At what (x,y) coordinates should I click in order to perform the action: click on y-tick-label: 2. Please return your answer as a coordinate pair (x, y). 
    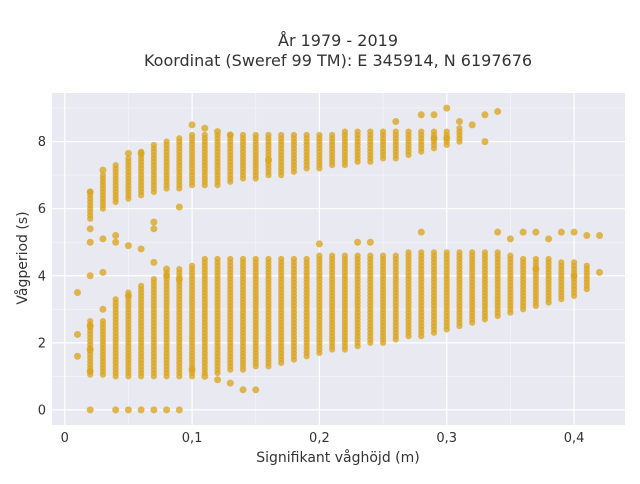
    Looking at the image, I should click on (42, 343).